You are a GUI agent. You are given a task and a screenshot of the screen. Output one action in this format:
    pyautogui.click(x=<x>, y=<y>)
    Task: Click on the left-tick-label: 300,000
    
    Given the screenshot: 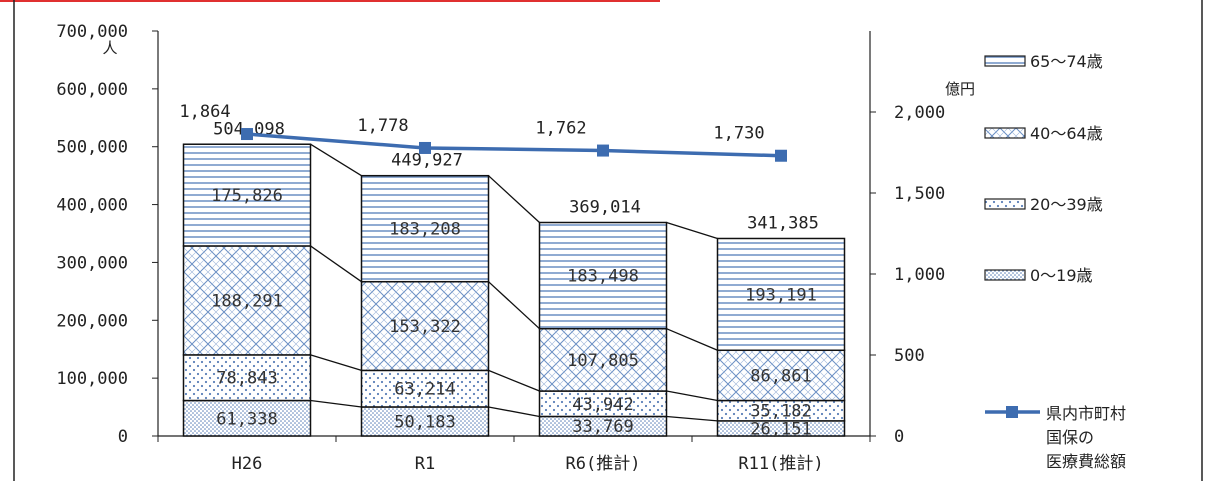 What is the action you would take?
    pyautogui.click(x=92, y=263)
    